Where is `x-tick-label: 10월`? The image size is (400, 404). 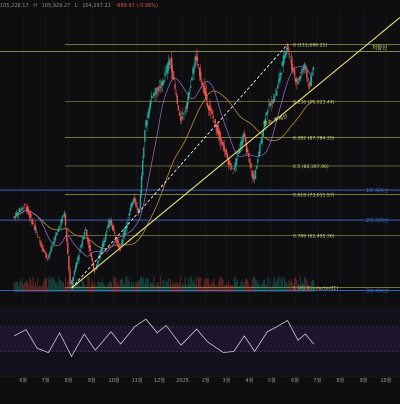 x-tick-label: 10월 is located at coordinates (385, 380).